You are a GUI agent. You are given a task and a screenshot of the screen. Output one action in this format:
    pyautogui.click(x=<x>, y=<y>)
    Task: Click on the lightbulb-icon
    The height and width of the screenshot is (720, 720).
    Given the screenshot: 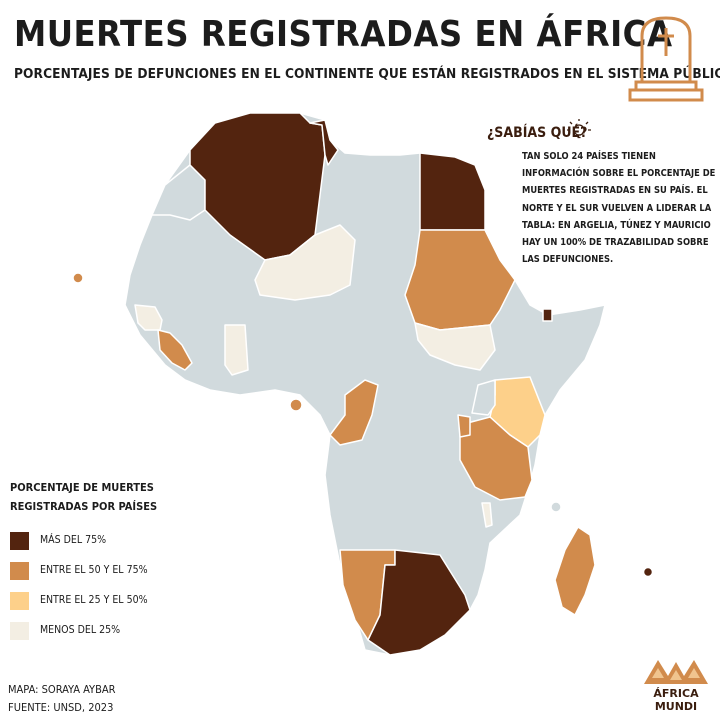 What is the action you would take?
    pyautogui.click(x=579, y=129)
    